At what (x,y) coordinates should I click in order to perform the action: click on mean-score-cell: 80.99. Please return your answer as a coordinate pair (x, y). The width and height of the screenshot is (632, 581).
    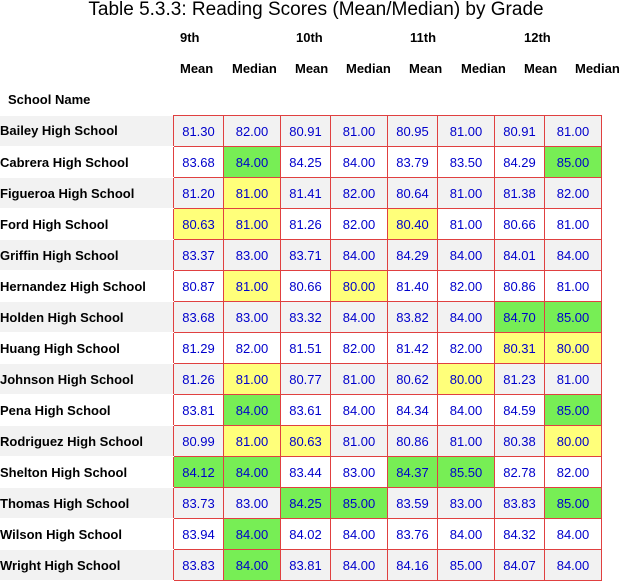
    Looking at the image, I should click on (198, 441).